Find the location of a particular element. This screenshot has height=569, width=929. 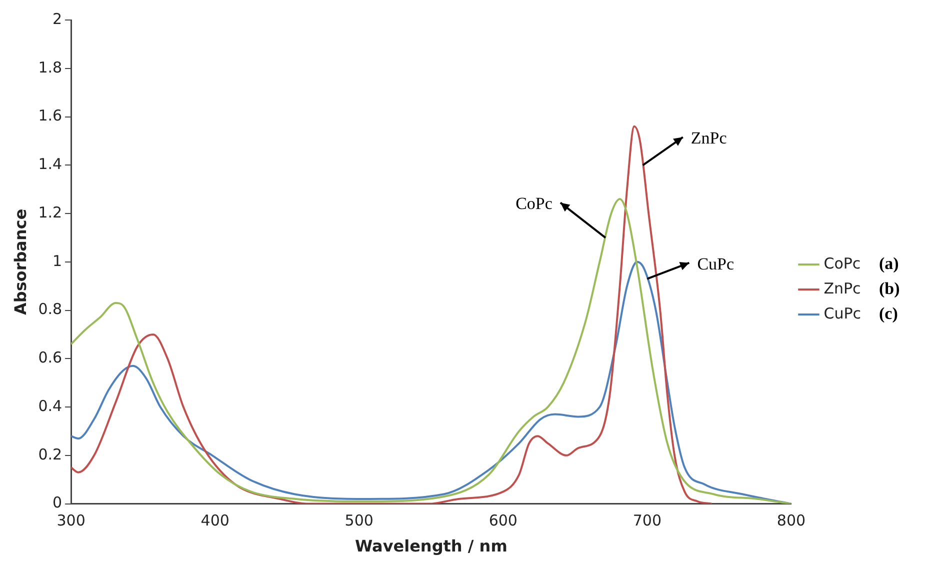

y-tick-label: 0.4 is located at coordinates (50, 405).